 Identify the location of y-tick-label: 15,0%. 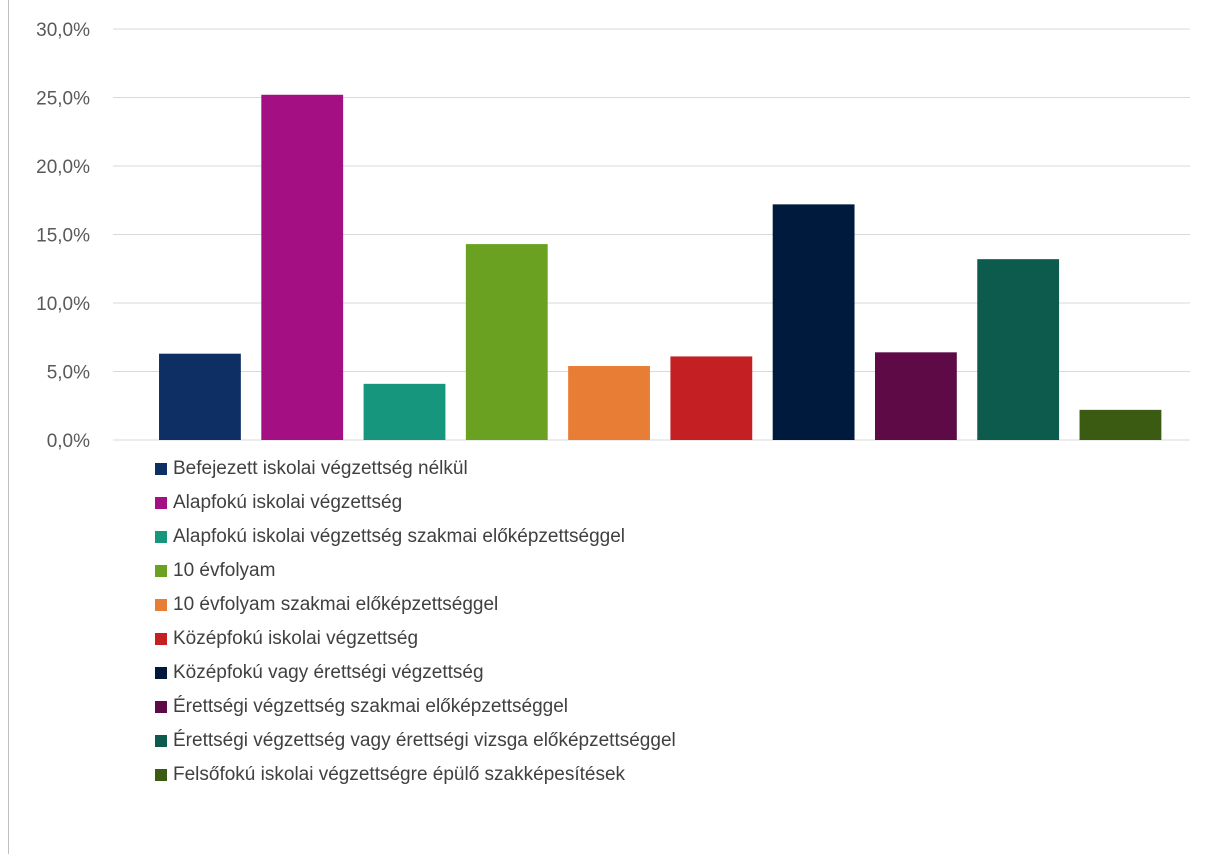
(63, 236).